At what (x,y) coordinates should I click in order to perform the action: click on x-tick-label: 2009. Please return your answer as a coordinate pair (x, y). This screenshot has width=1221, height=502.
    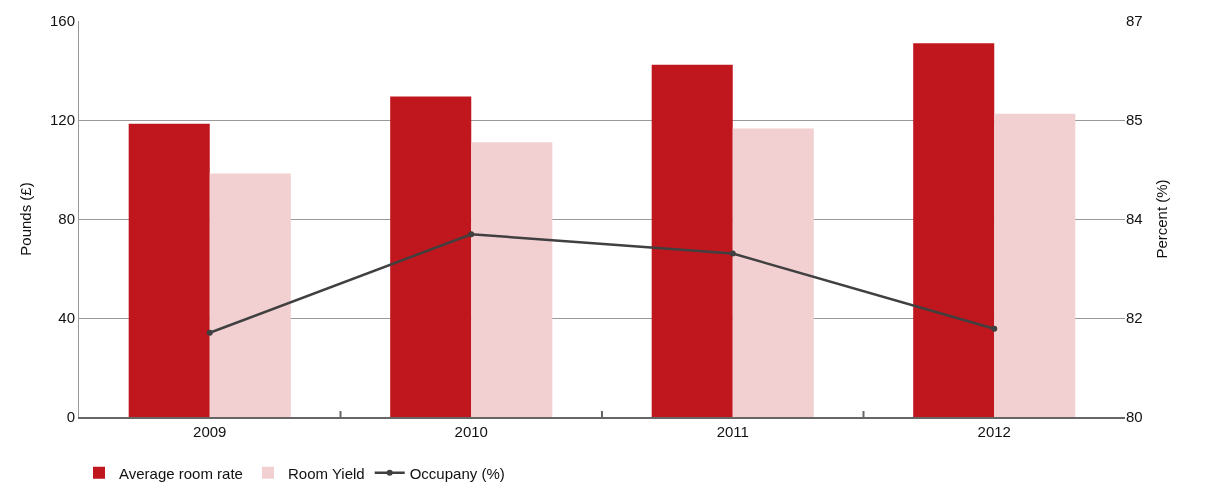
    Looking at the image, I should click on (210, 431).